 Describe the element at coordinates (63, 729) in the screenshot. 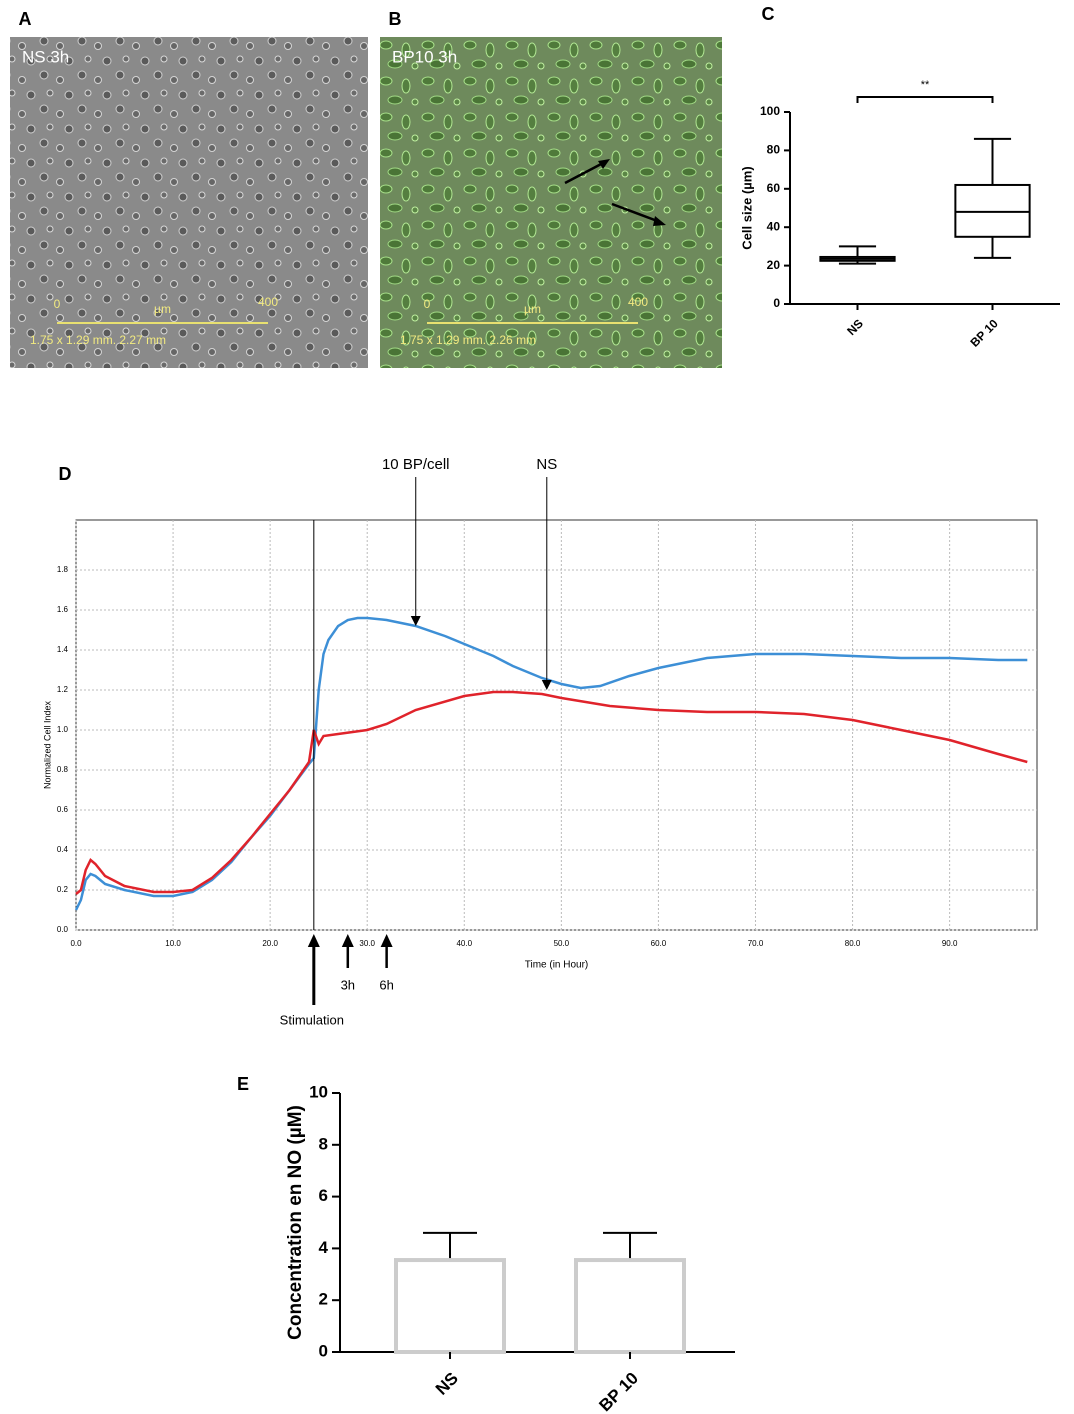

I see `y-tick-label: 1.0` at that location.